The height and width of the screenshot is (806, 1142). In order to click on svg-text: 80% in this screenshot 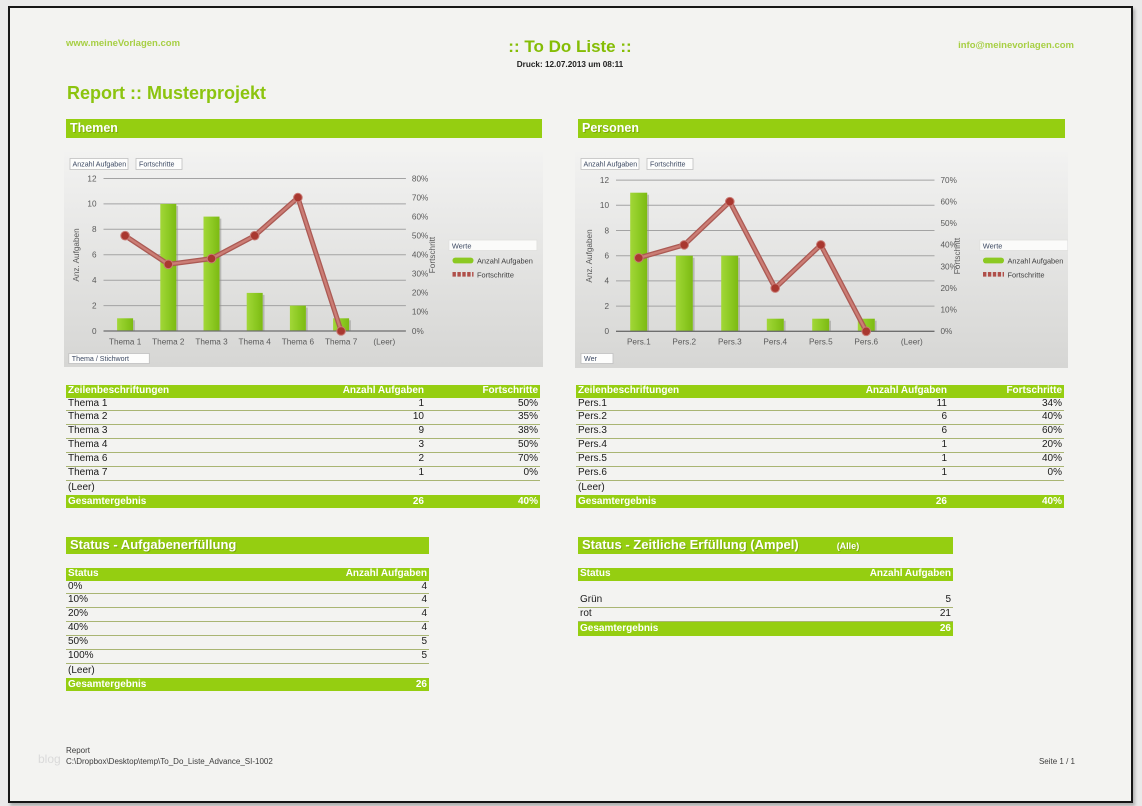, I will do `click(420, 178)`.